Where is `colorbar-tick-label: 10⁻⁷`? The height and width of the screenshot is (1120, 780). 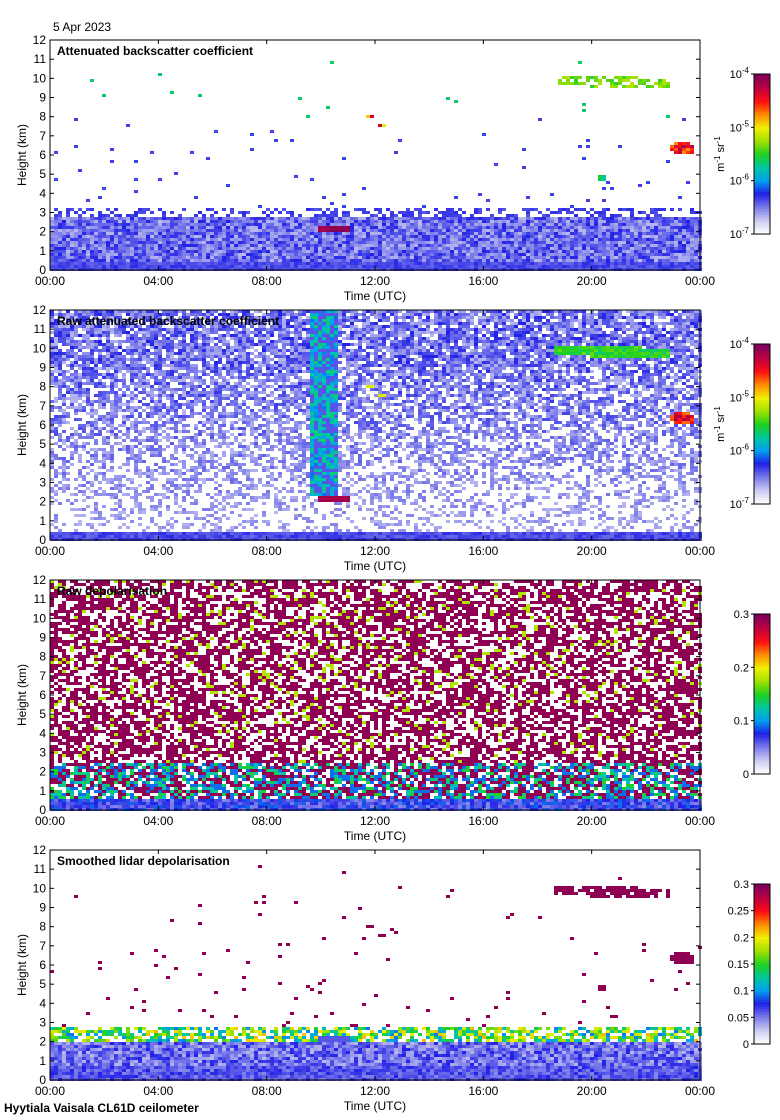 colorbar-tick-label: 10⁻⁷ is located at coordinates (740, 503).